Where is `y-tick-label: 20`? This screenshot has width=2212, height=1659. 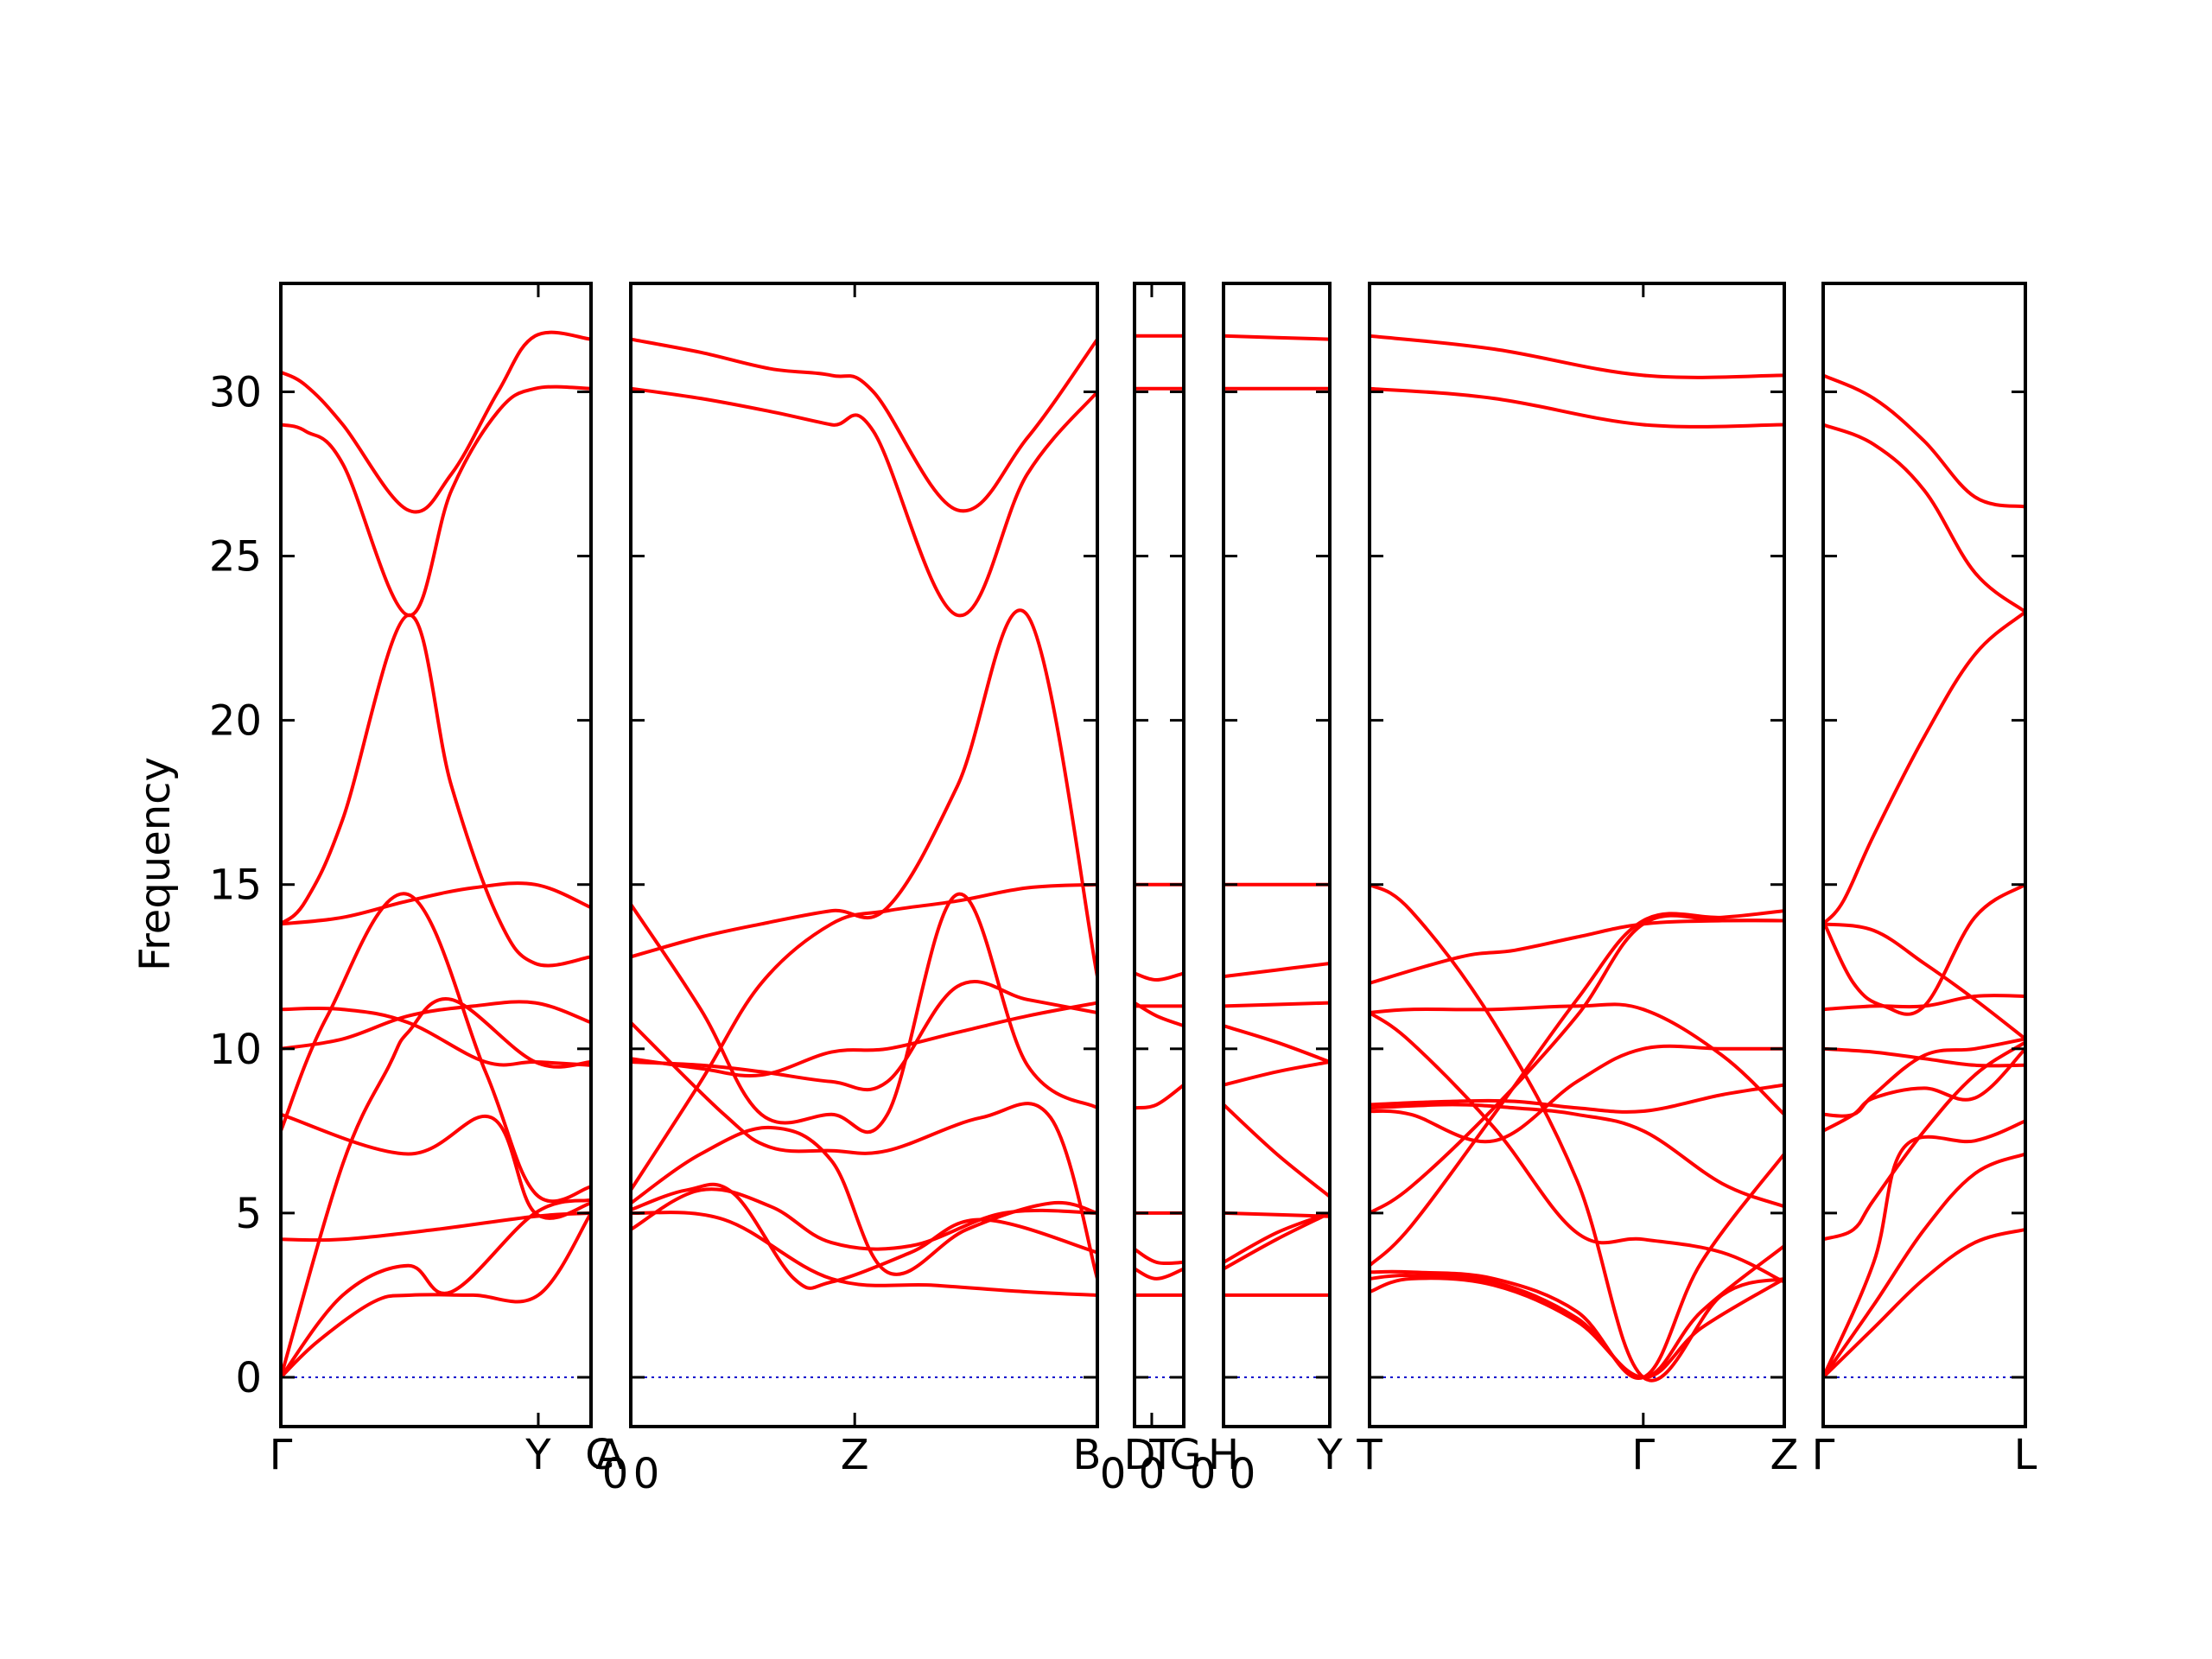
y-tick-label: 20 is located at coordinates (235, 721).